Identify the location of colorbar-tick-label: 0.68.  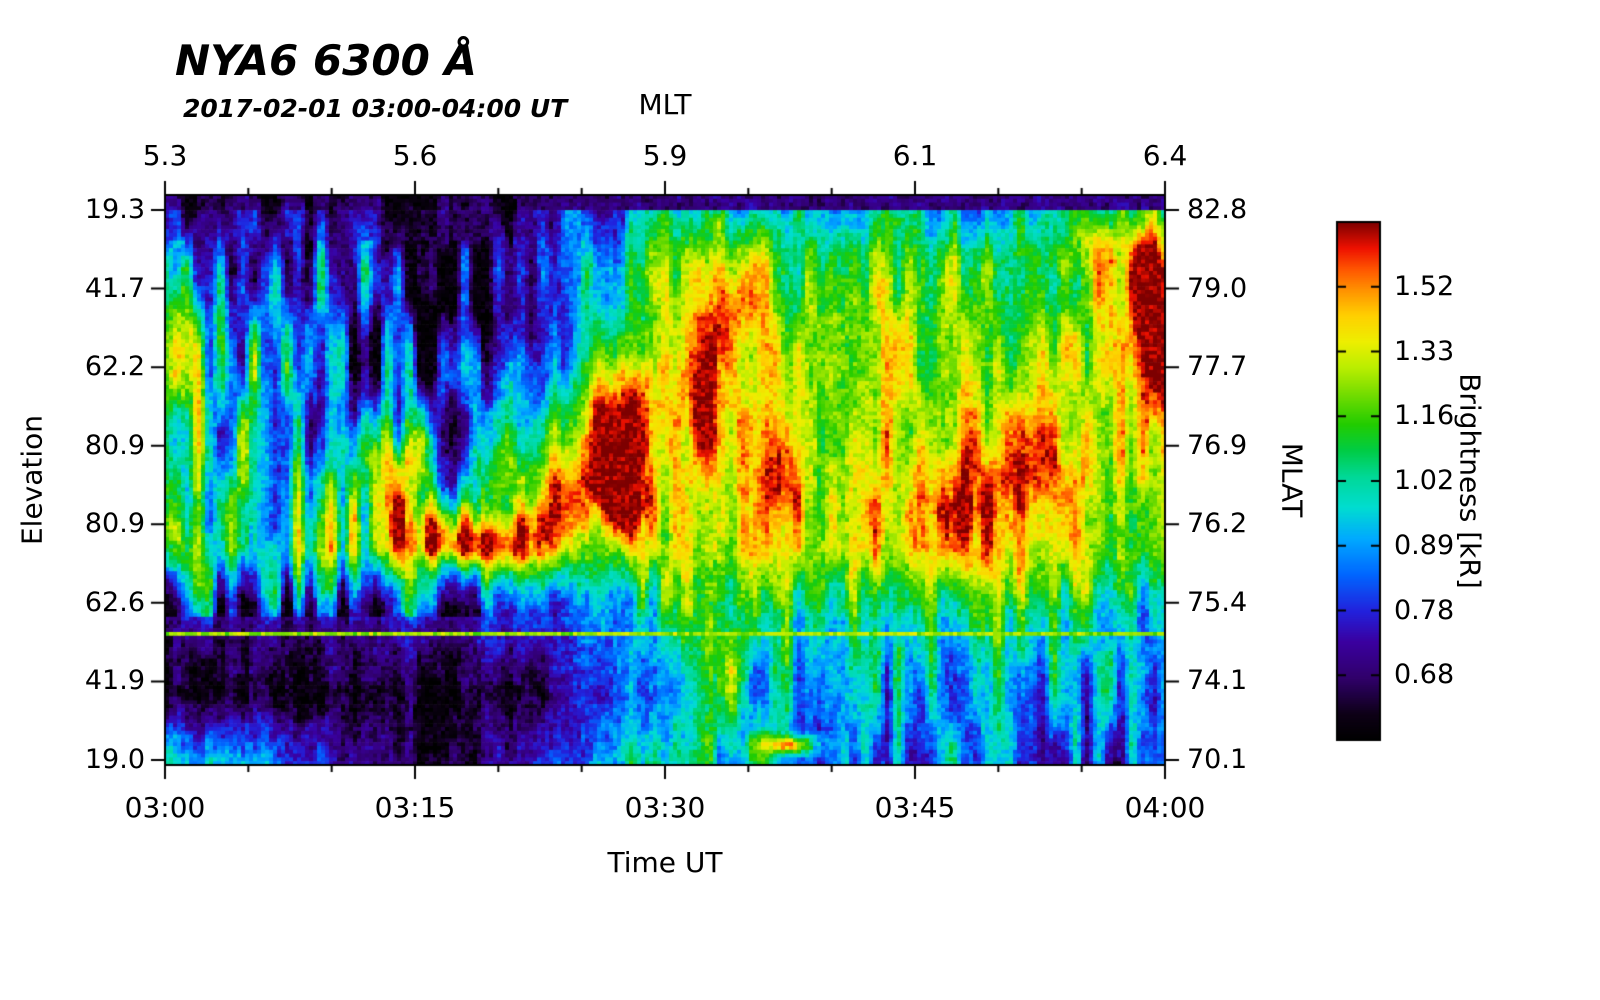
(1424, 675).